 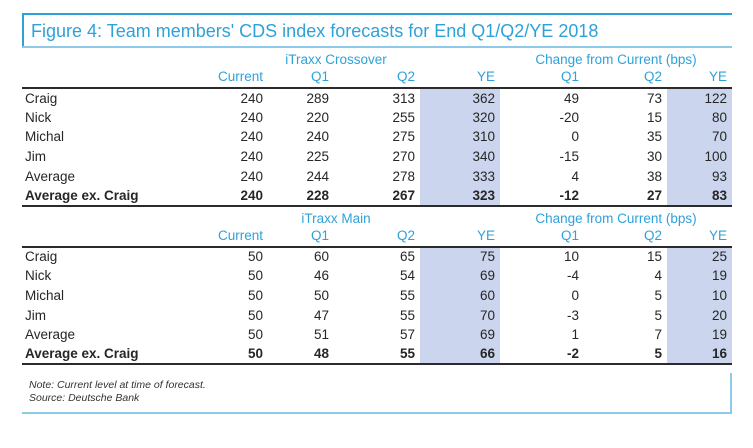 I want to click on cell: 333, so click(x=460, y=176).